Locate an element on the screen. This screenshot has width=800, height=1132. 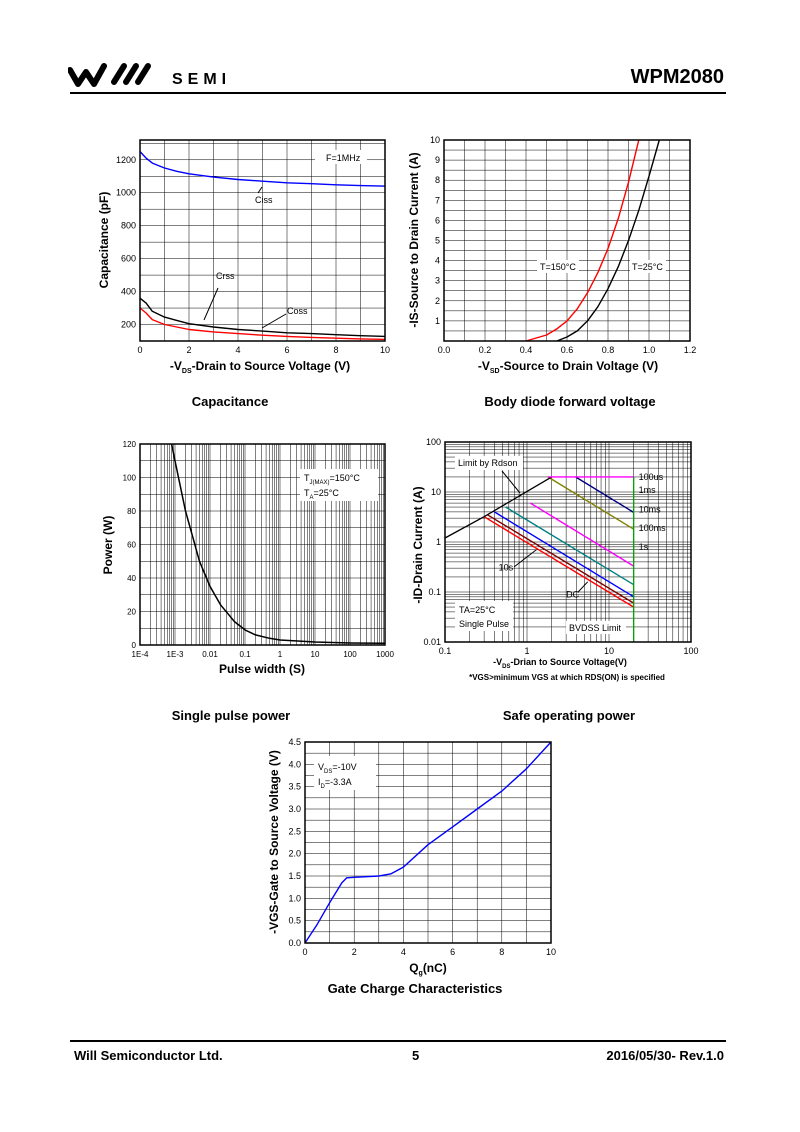
y-tick-label: 40 is located at coordinates (131, 578).